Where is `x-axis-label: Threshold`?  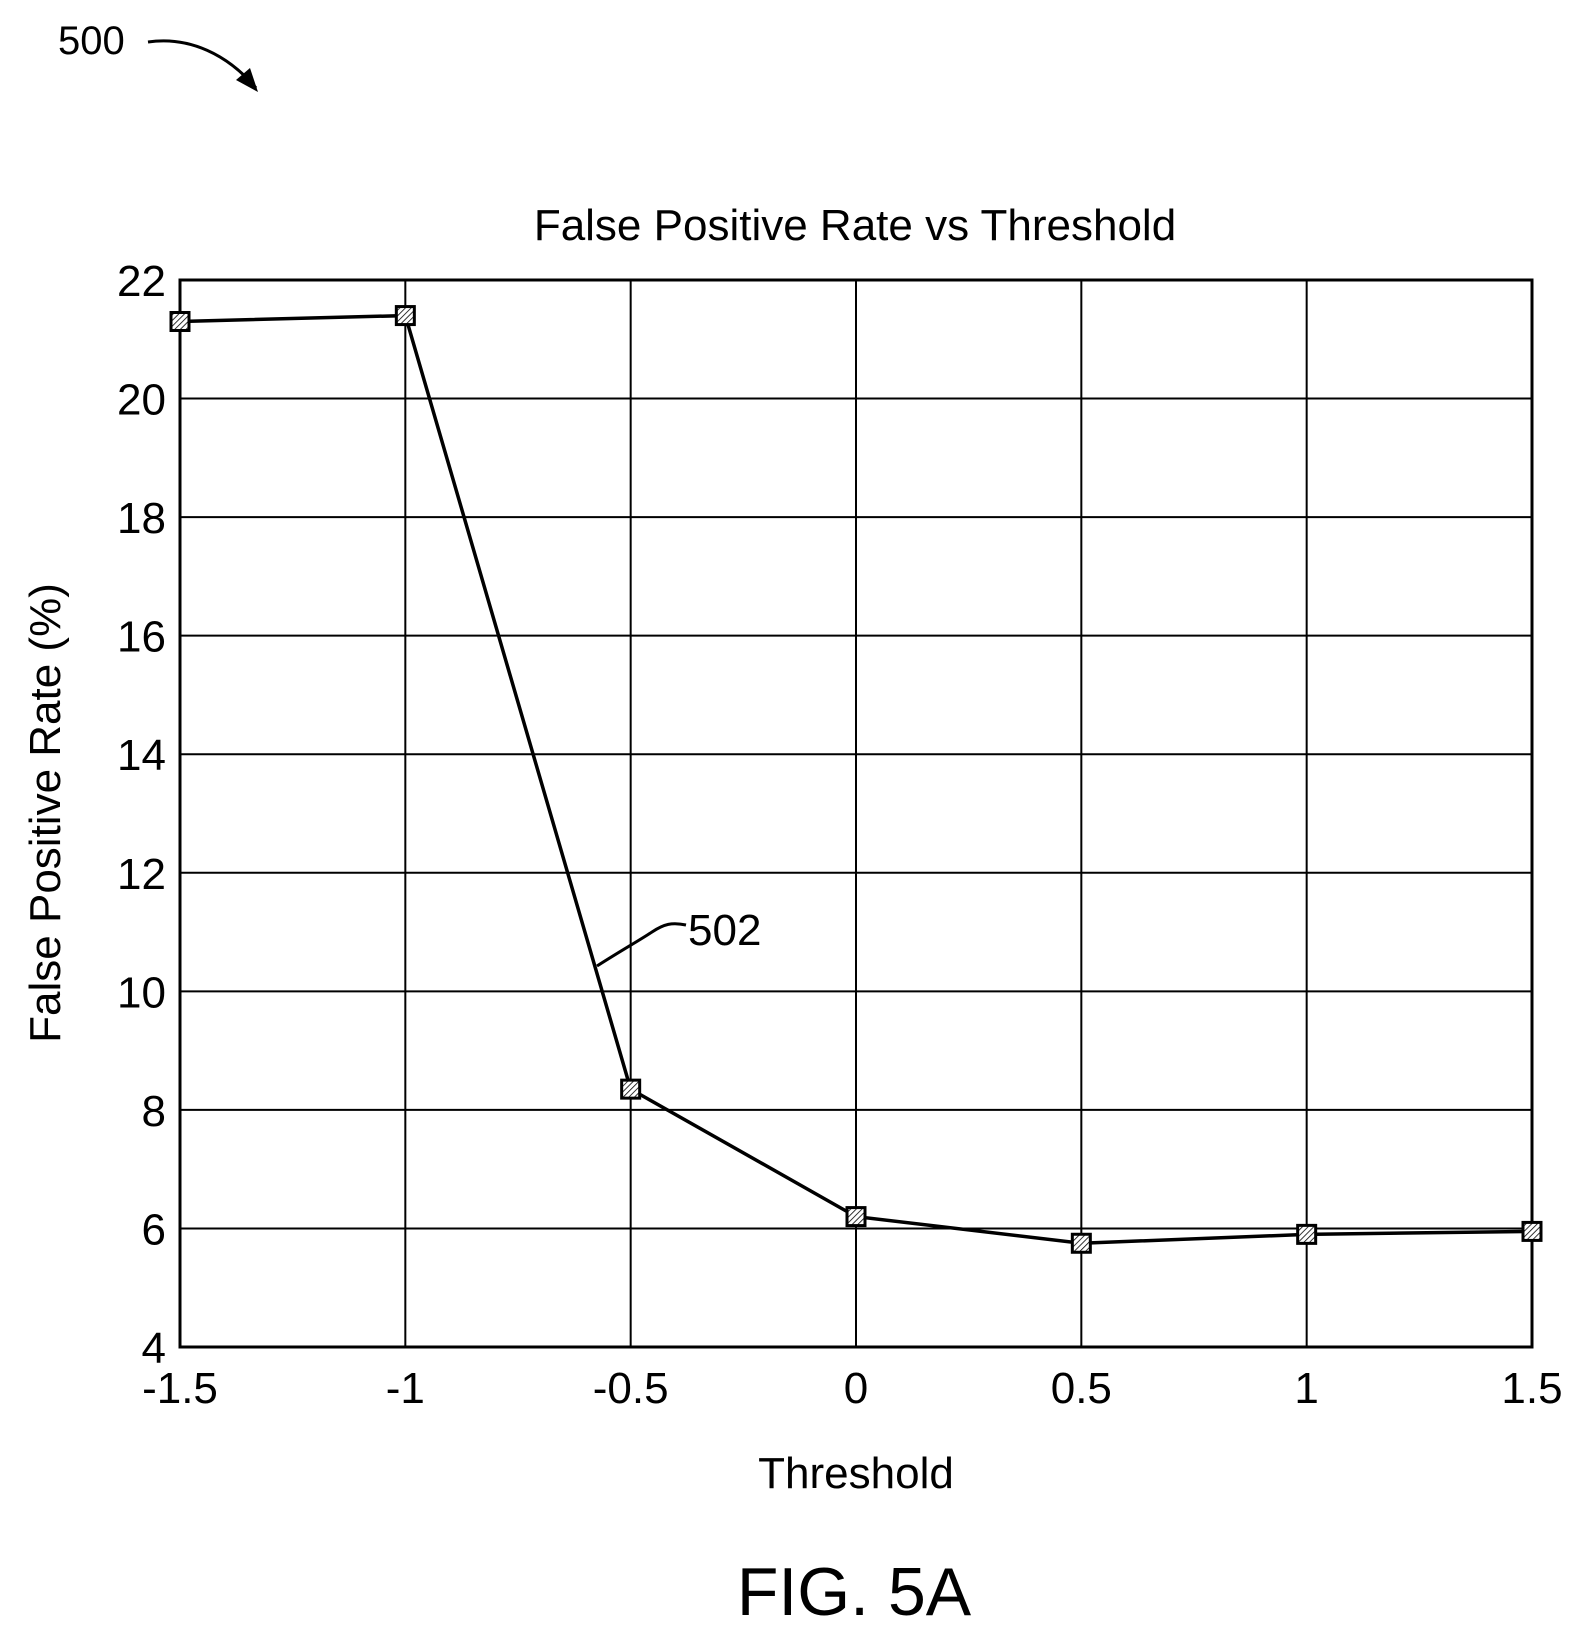 x-axis-label: Threshold is located at coordinates (856, 1473).